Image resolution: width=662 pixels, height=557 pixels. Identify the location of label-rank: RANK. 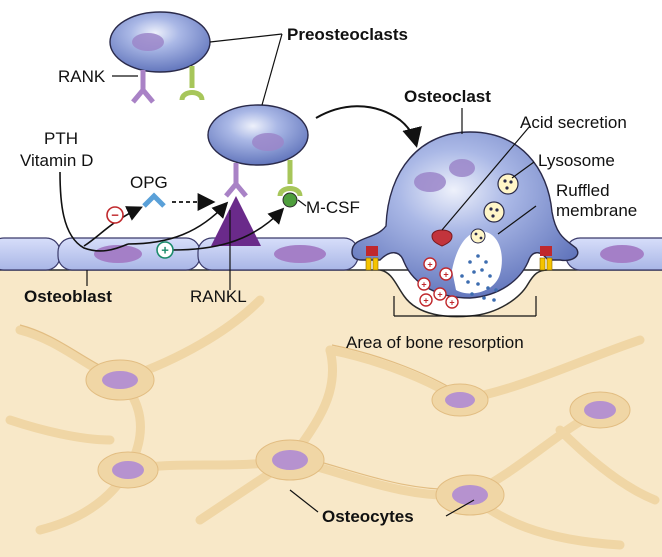
(82, 76).